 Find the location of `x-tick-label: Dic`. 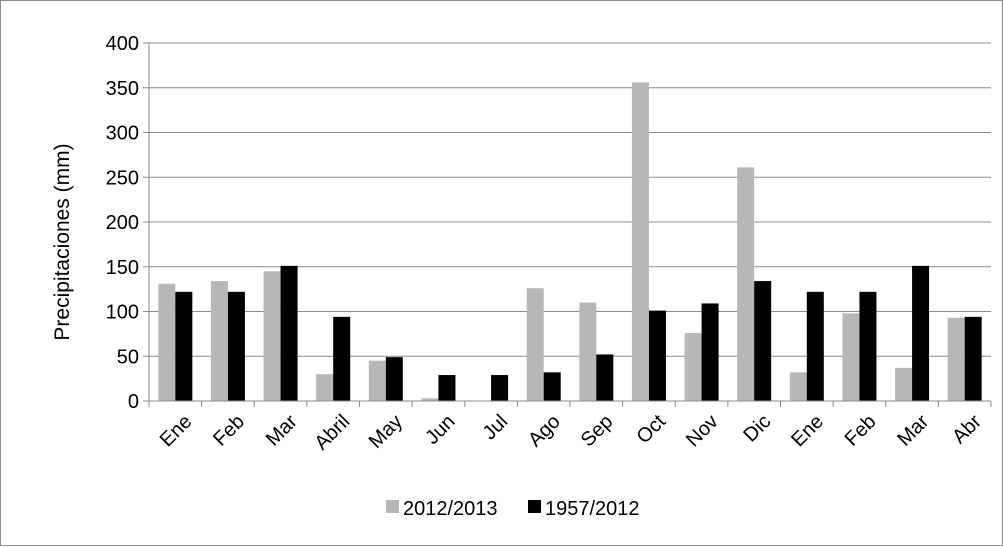

x-tick-label: Dic is located at coordinates (757, 429).